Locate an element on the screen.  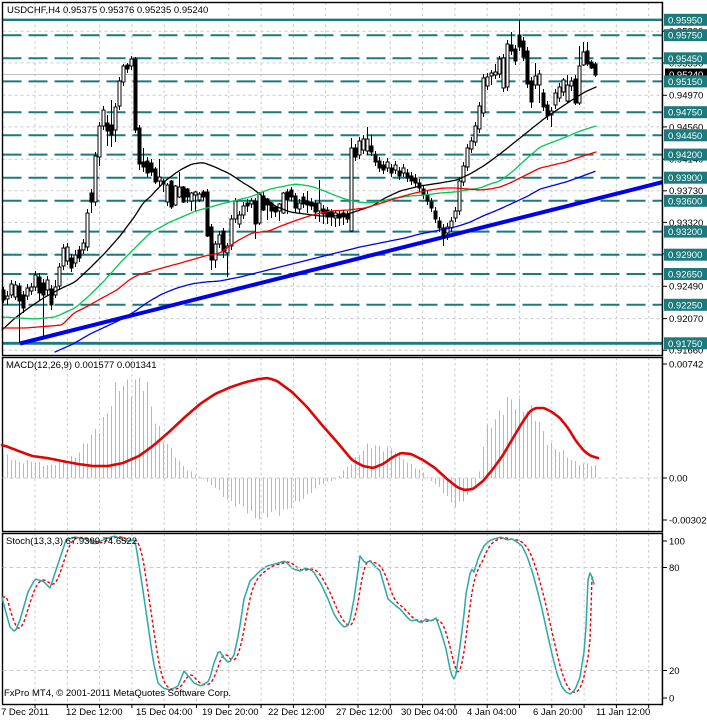
svg-text: 0.93730 is located at coordinates (686, 191).